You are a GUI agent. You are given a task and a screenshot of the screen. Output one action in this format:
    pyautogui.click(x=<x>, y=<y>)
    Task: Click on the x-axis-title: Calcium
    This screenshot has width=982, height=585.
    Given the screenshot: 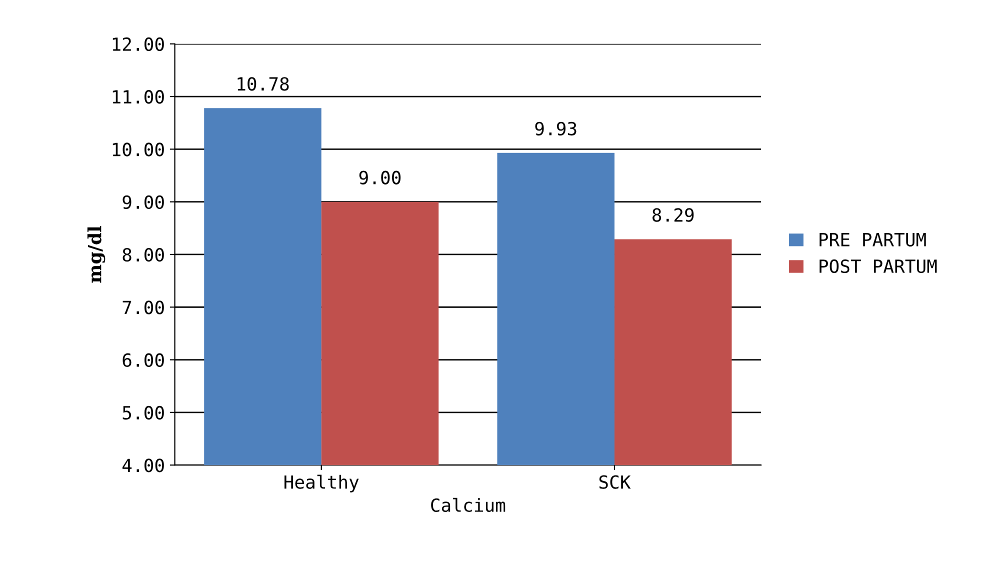 What is the action you would take?
    pyautogui.click(x=468, y=505)
    